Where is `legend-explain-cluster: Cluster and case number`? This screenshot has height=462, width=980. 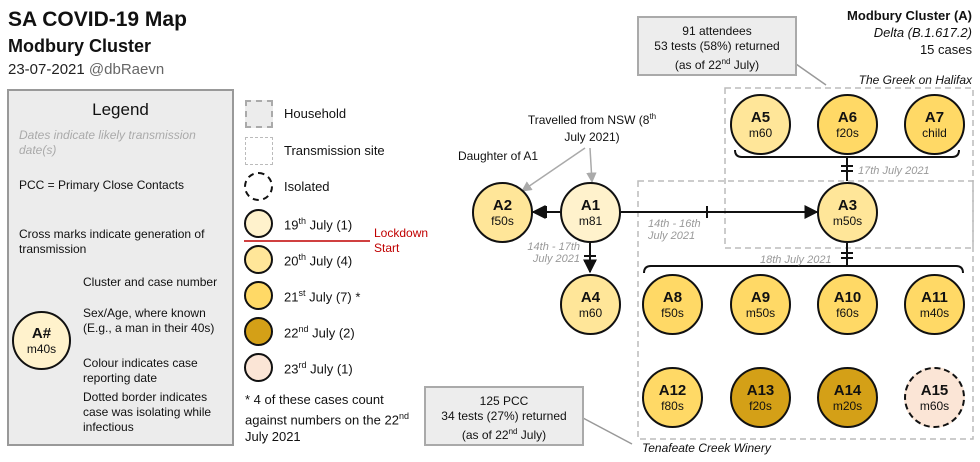 legend-explain-cluster: Cluster and case number is located at coordinates (150, 282).